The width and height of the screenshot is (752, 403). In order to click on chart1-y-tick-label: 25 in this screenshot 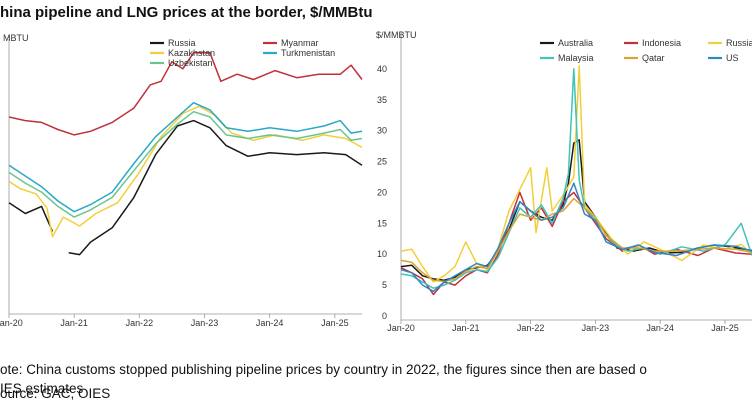, I will do `click(382, 162)`.